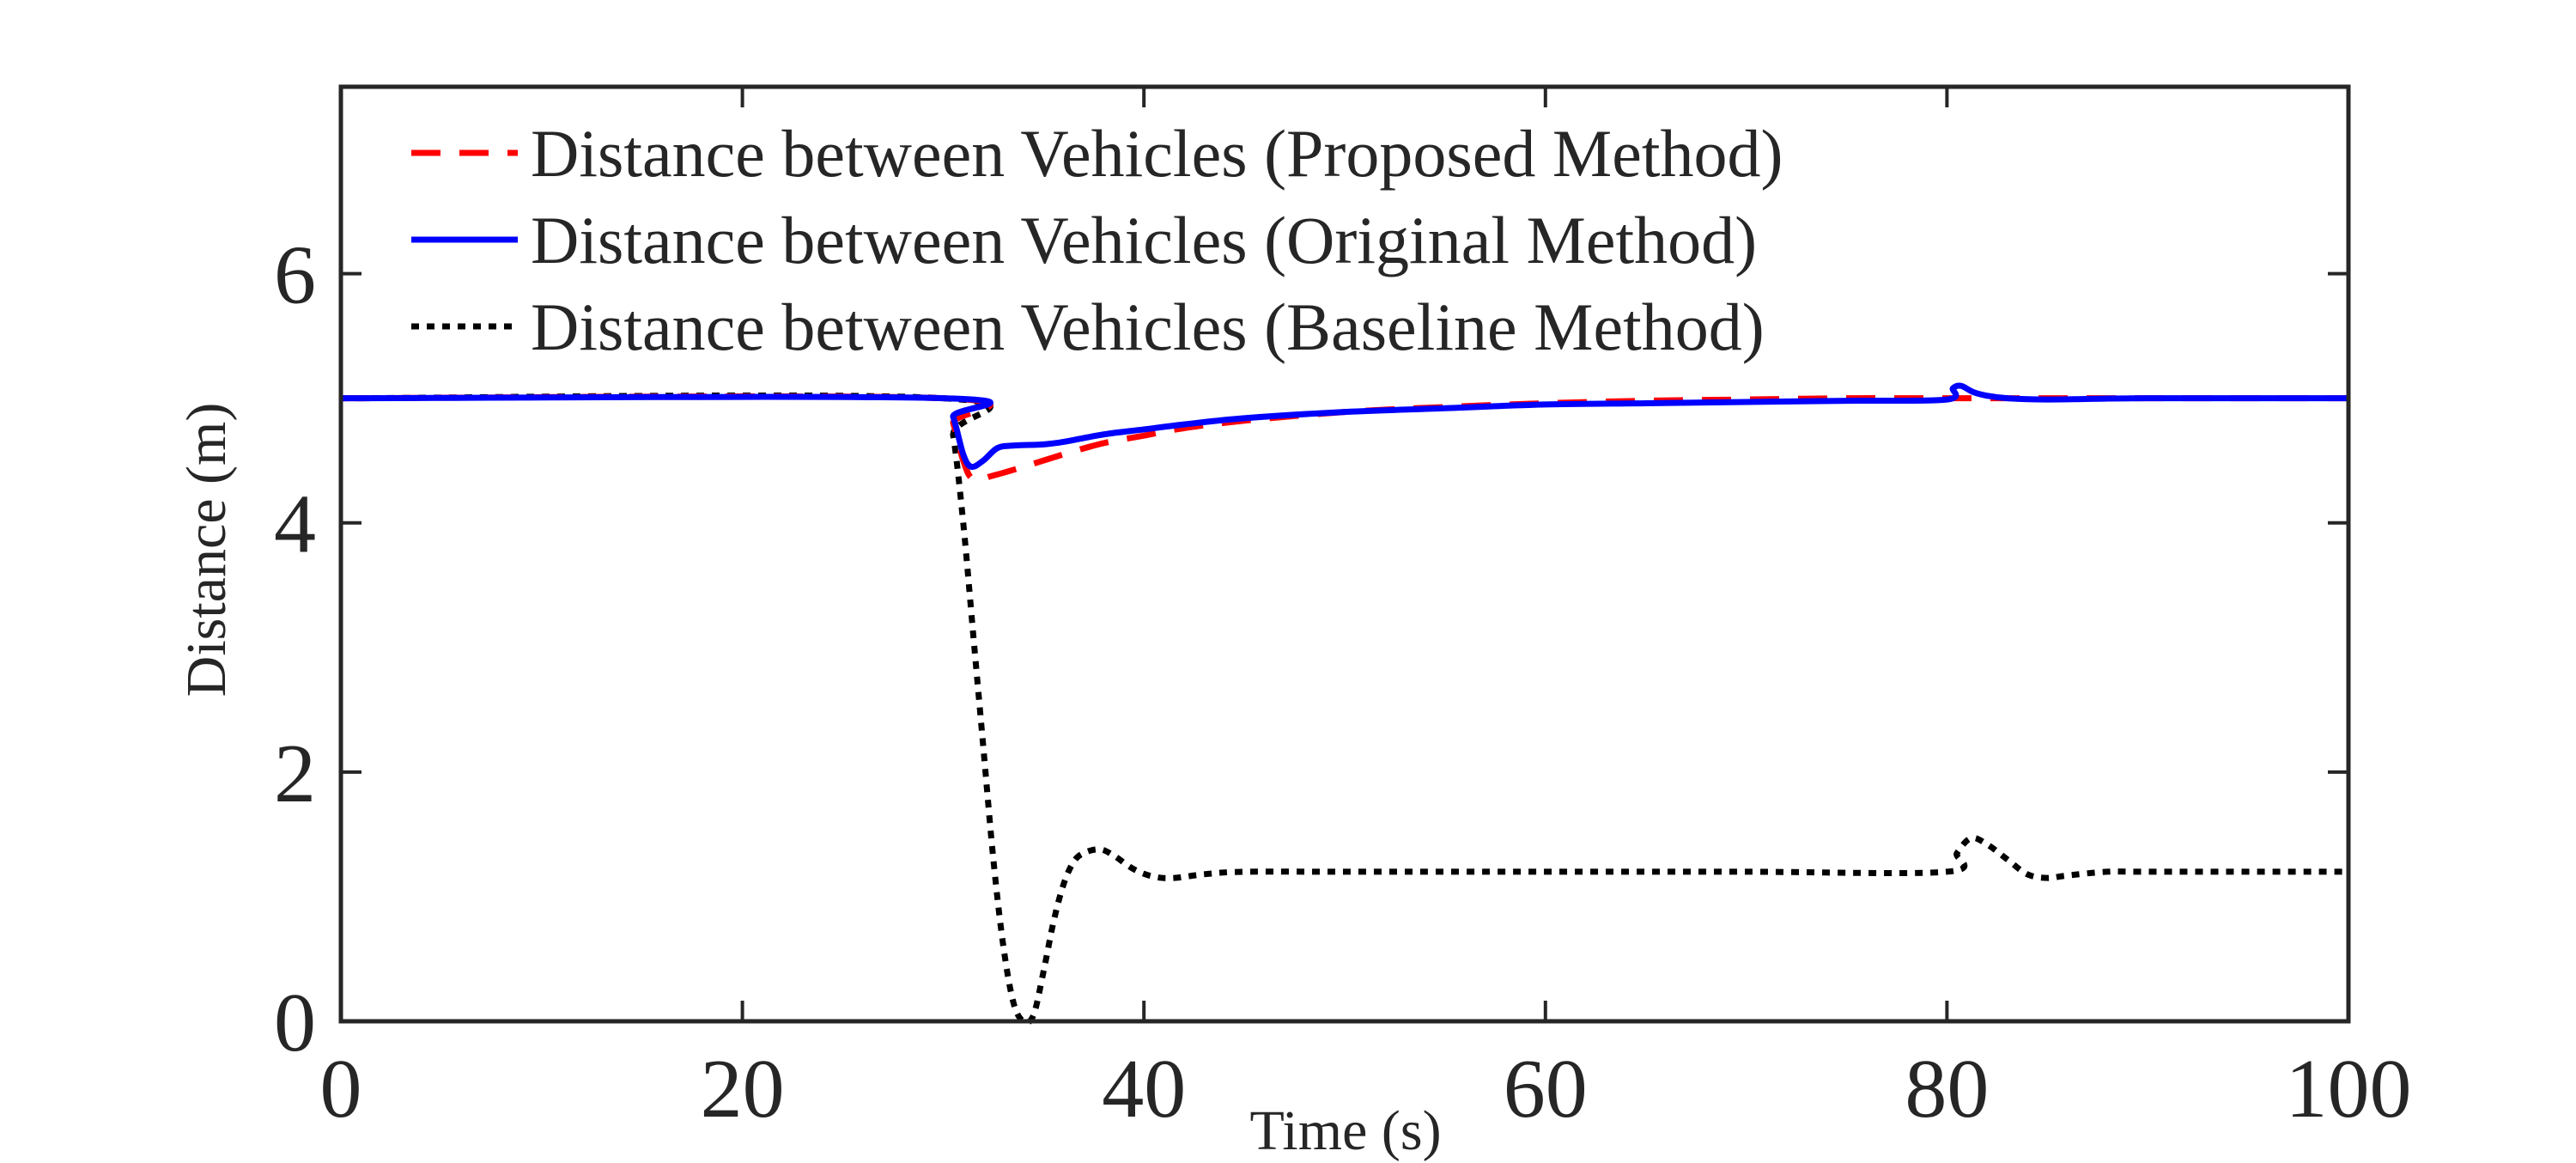 This screenshot has width=2576, height=1163. I want to click on x-tick-label: 40, so click(1144, 1089).